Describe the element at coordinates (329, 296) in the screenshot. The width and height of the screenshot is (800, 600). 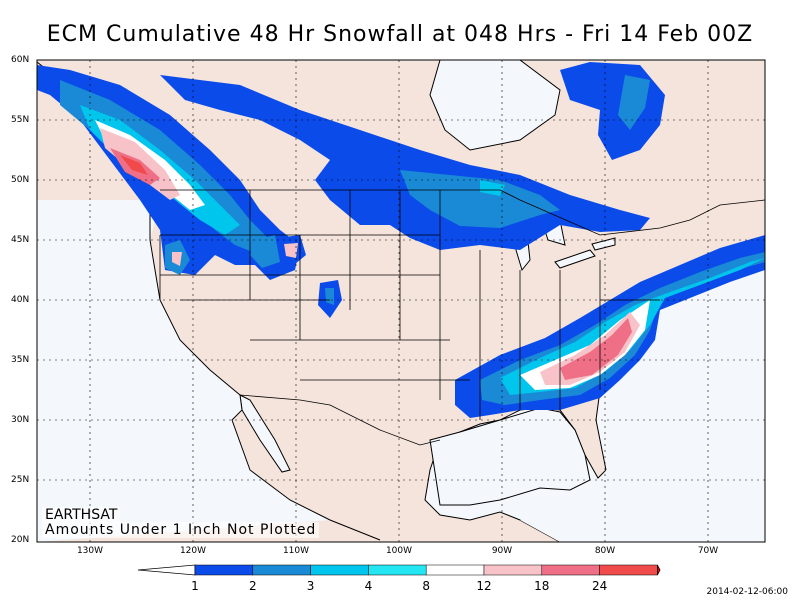
I see `snow-blob-colorado-core` at that location.